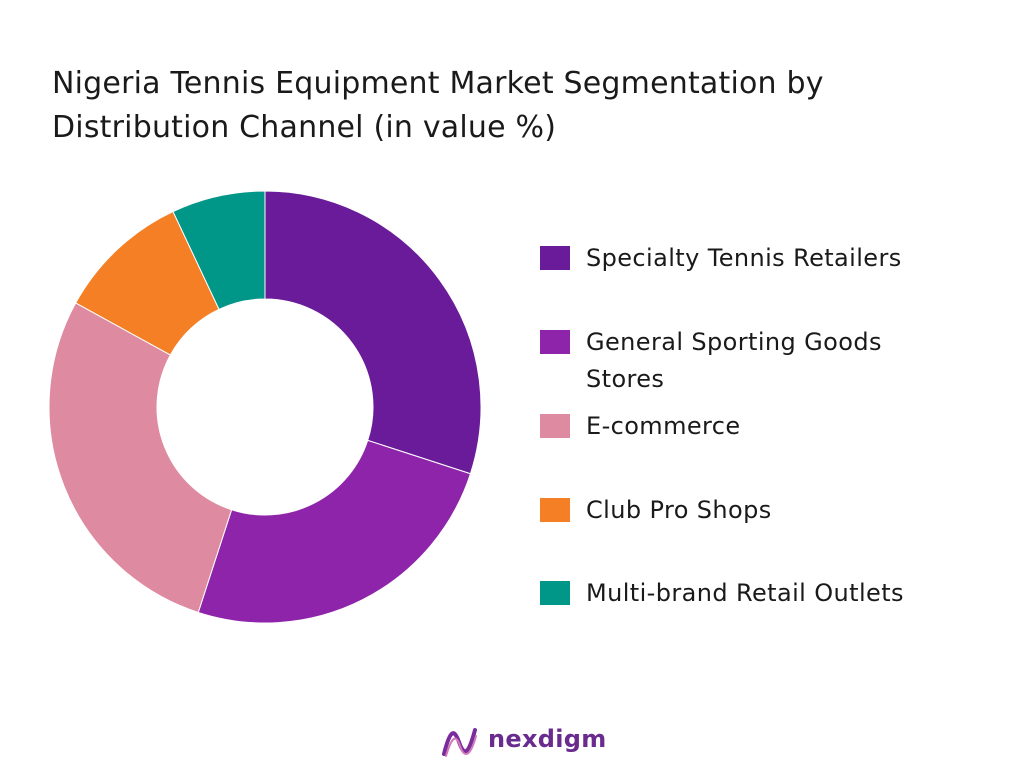 This screenshot has height=768, width=1024. Describe the element at coordinates (745, 593) in the screenshot. I see `legend-label: Multi-brand Retail Outlets` at that location.